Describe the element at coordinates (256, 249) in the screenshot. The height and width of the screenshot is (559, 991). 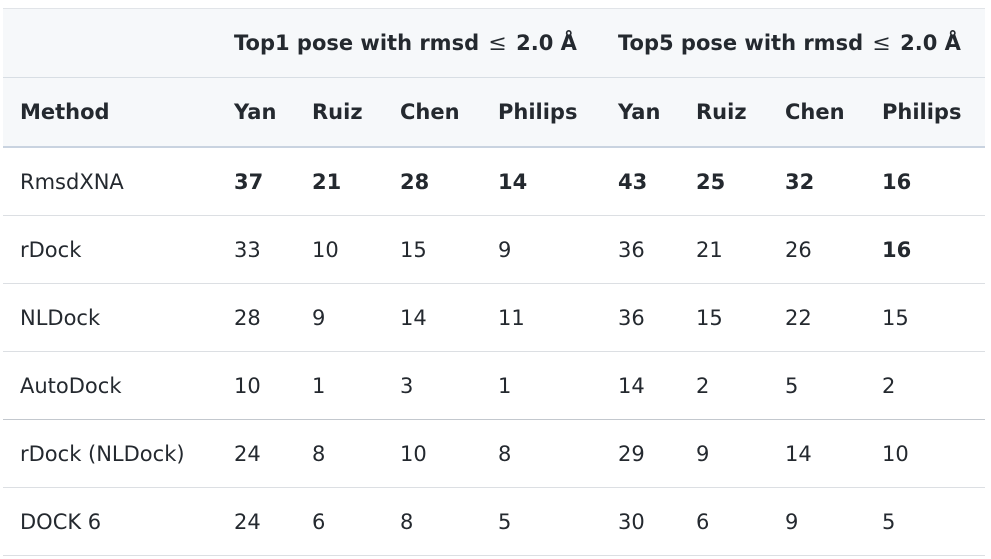
I see `value-cell: 33` at that location.